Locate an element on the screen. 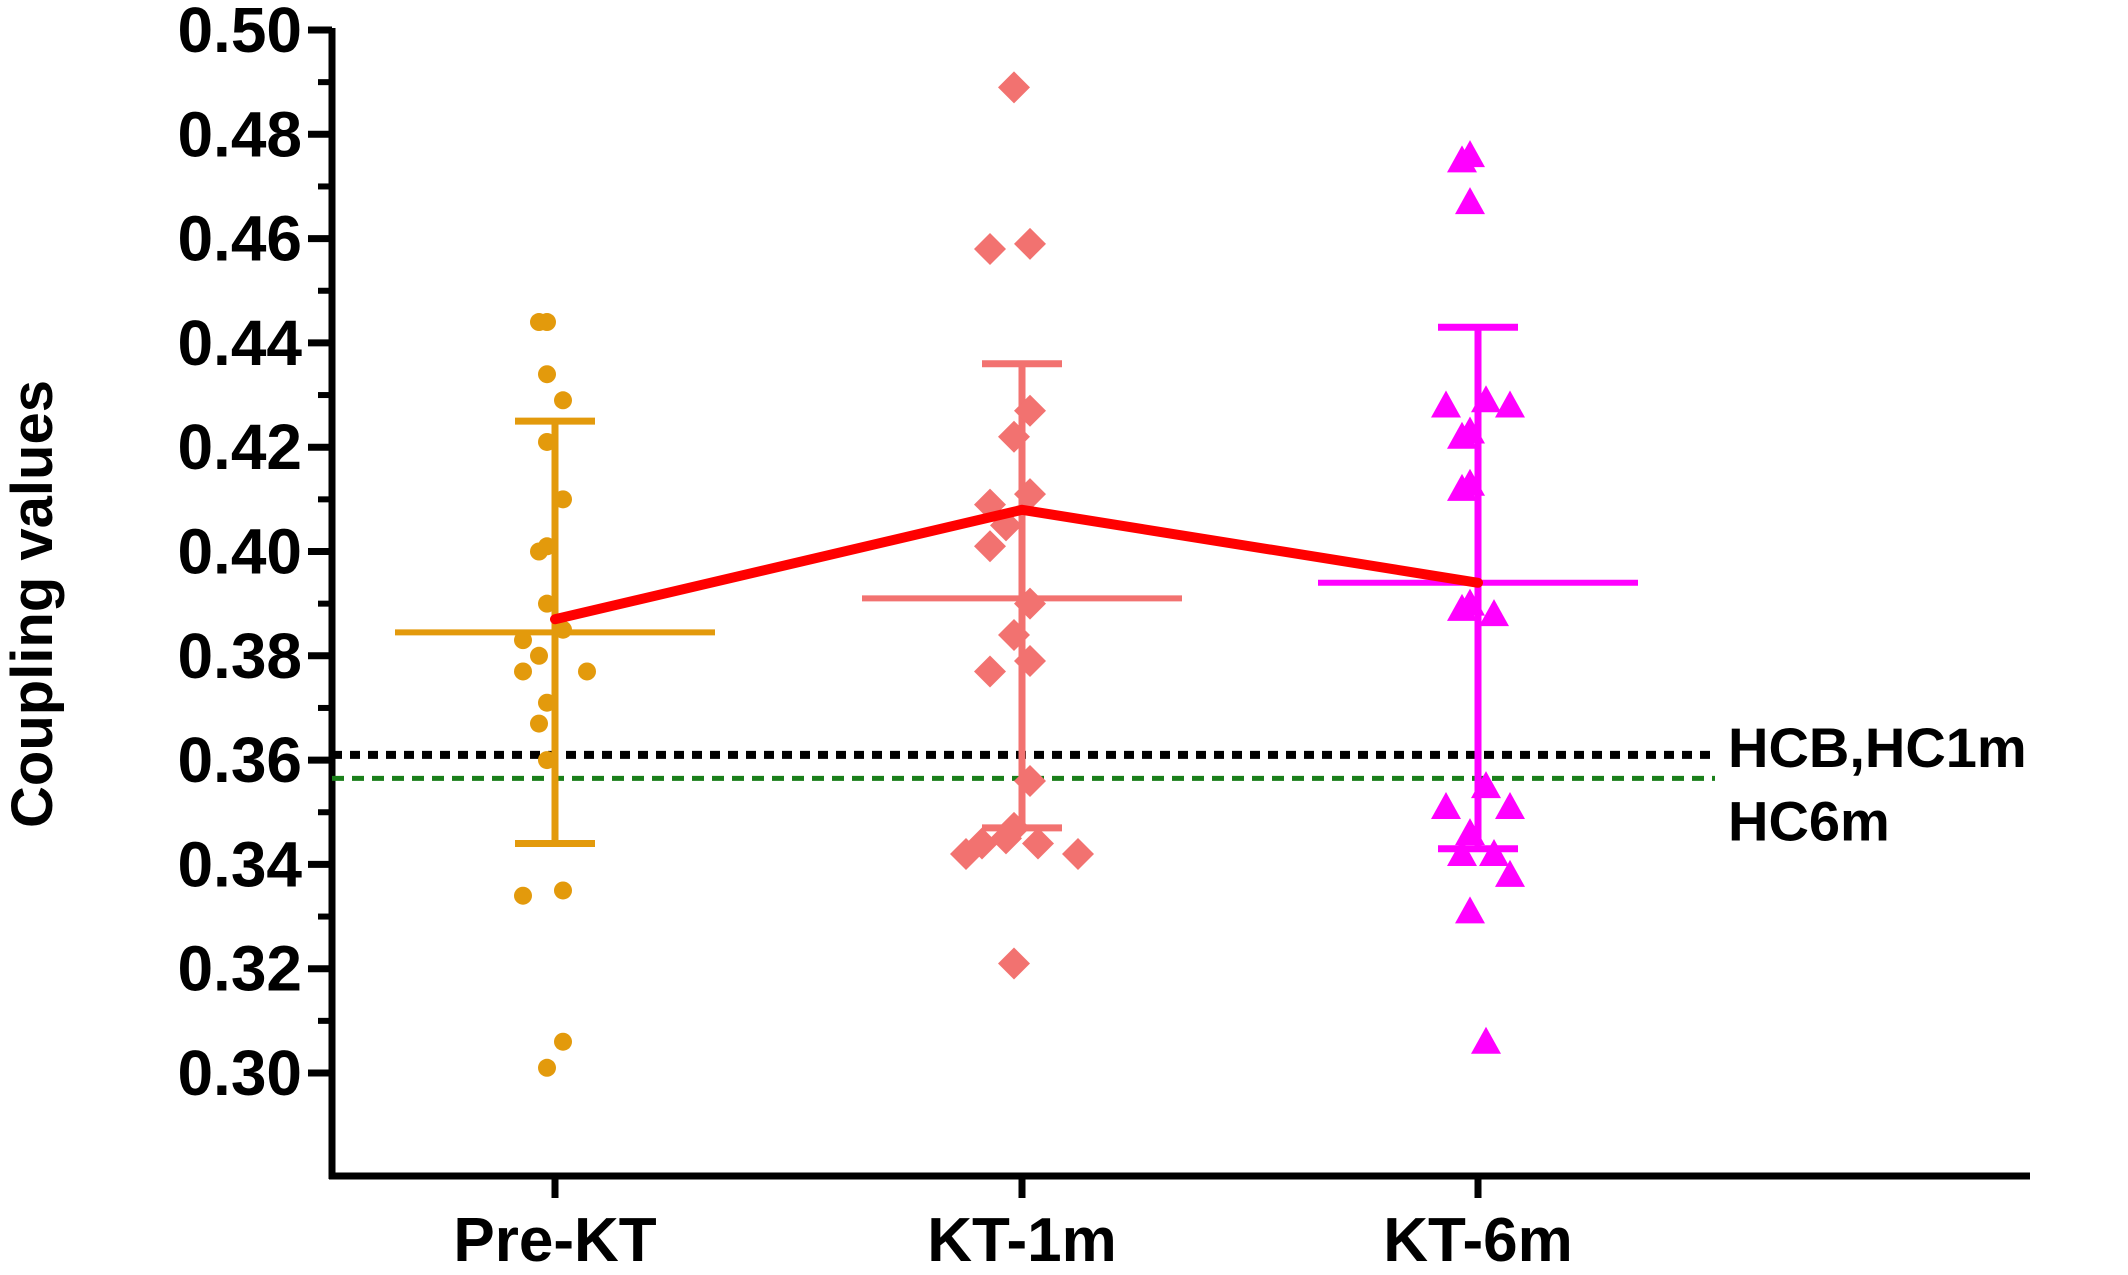  x-tick-label: KT-1m is located at coordinates (1021, 1240).